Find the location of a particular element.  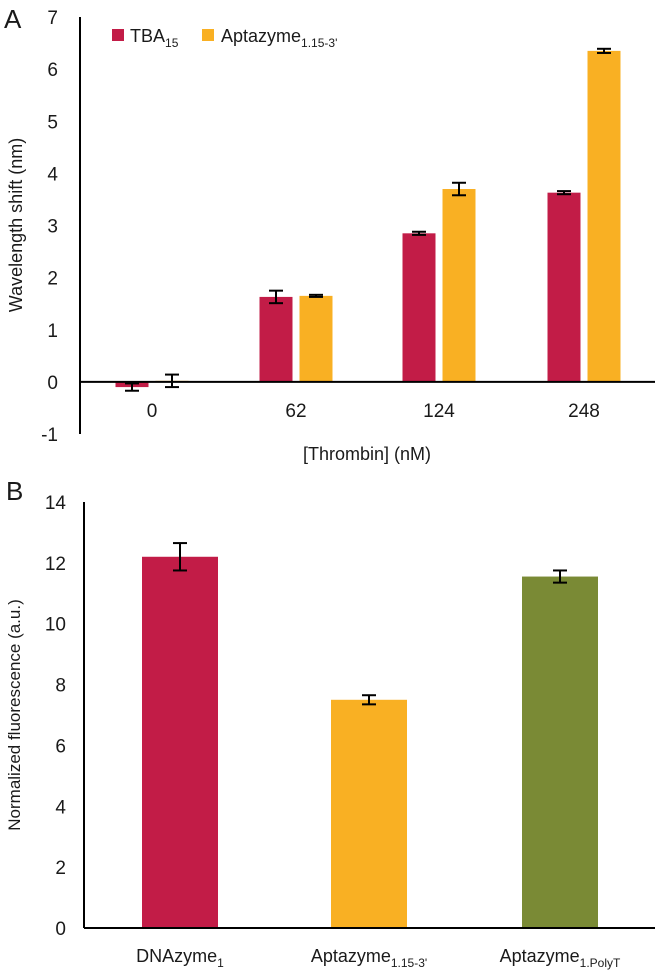

x-tick-label-sub: 1 is located at coordinates (220, 963).